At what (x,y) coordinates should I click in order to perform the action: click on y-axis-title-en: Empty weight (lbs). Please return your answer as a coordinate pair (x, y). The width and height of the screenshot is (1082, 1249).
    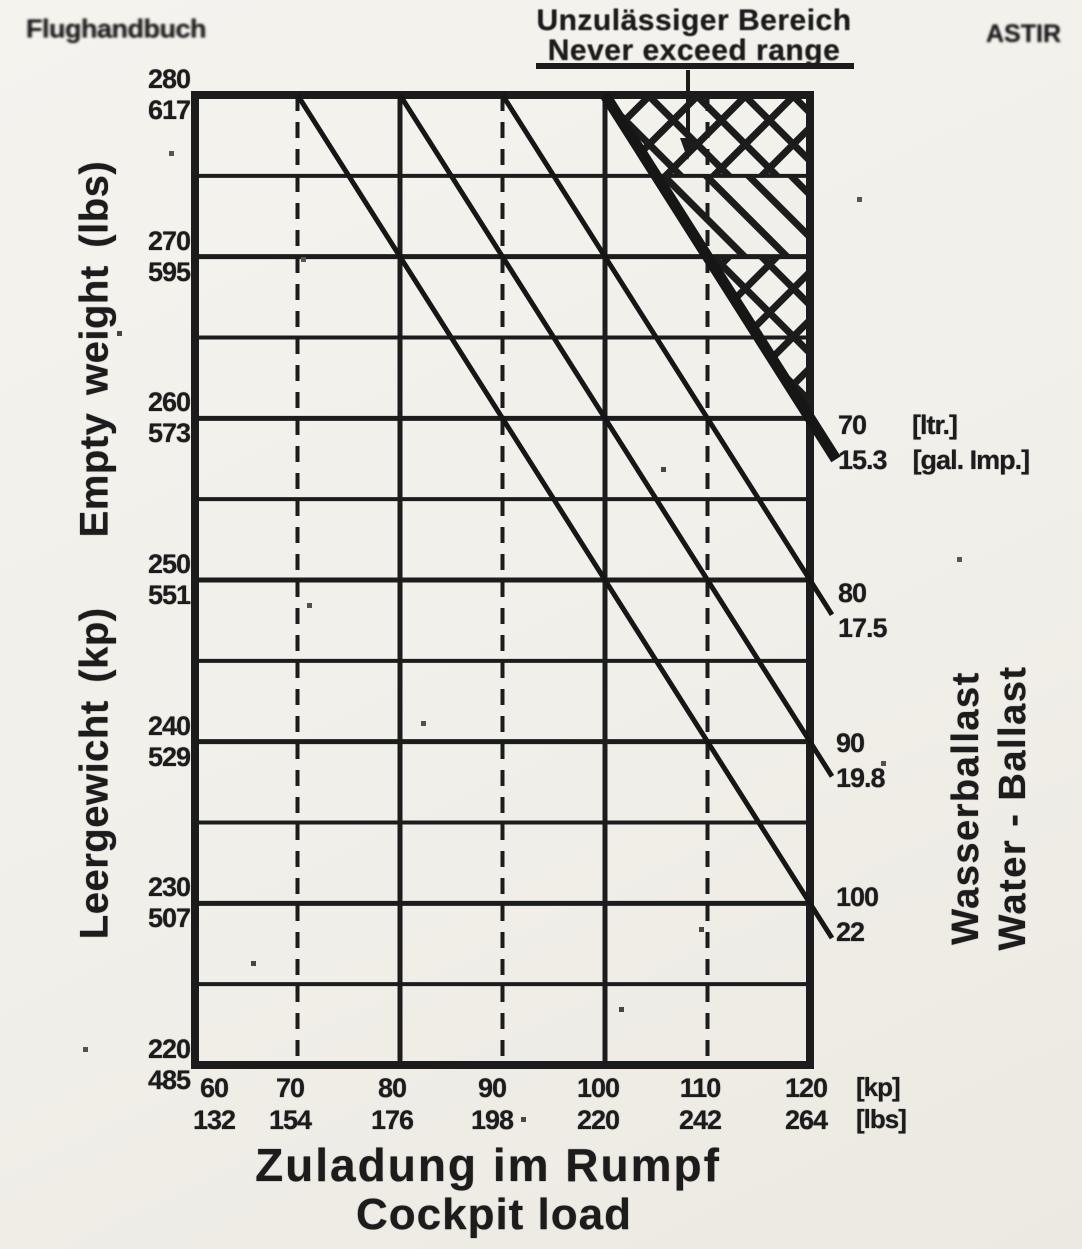
    Looking at the image, I should click on (94, 349).